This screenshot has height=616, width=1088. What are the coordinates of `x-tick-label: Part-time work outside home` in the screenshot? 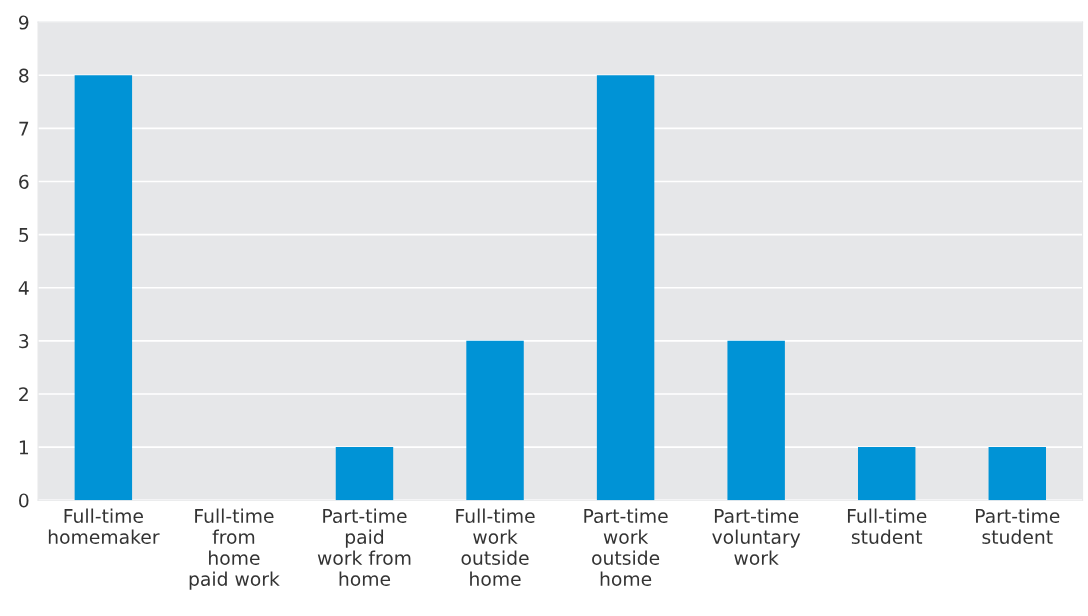 It's located at (626, 547).